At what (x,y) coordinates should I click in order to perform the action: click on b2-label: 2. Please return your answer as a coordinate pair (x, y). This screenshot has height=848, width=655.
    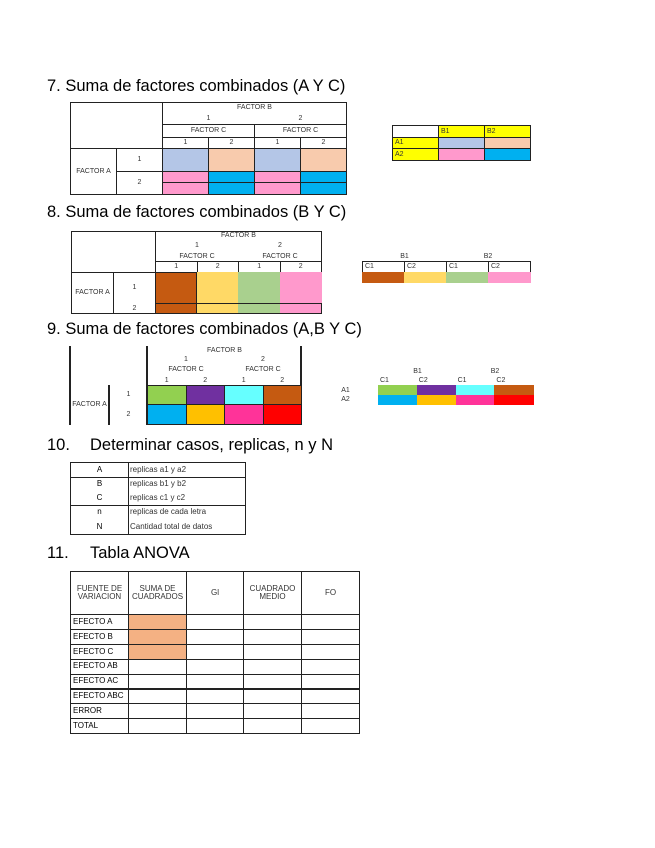
    Looking at the image, I should click on (263, 360).